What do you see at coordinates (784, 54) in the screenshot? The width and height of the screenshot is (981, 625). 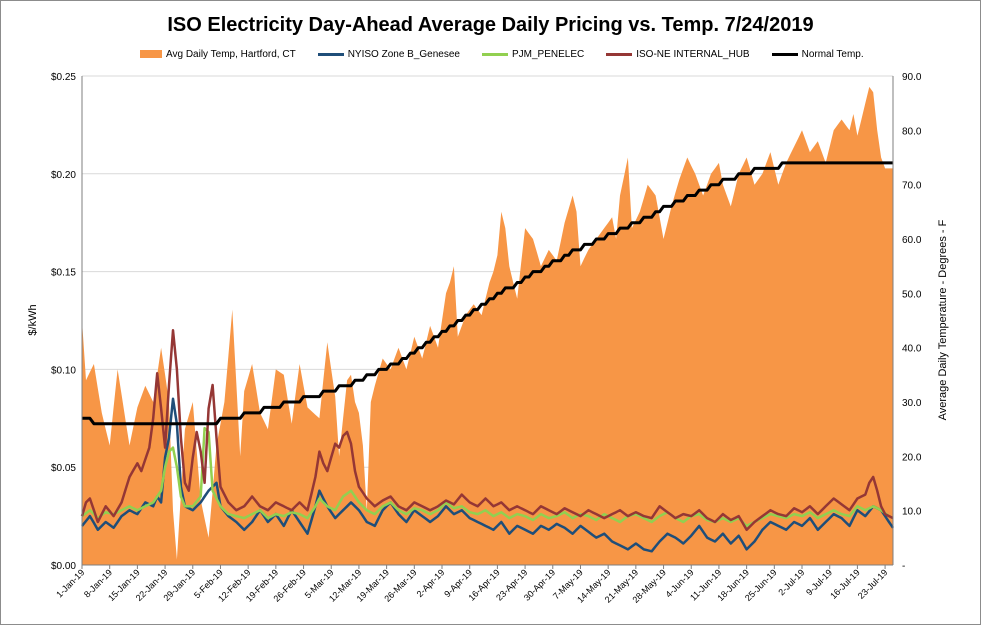 I see `legend-swatch-normal` at bounding box center [784, 54].